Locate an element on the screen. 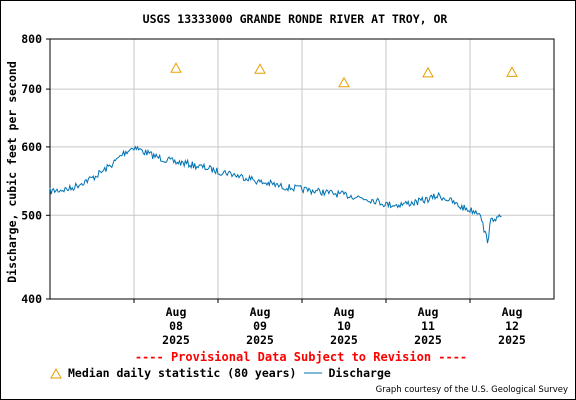  y-tick-label: 400 is located at coordinates (31, 299).